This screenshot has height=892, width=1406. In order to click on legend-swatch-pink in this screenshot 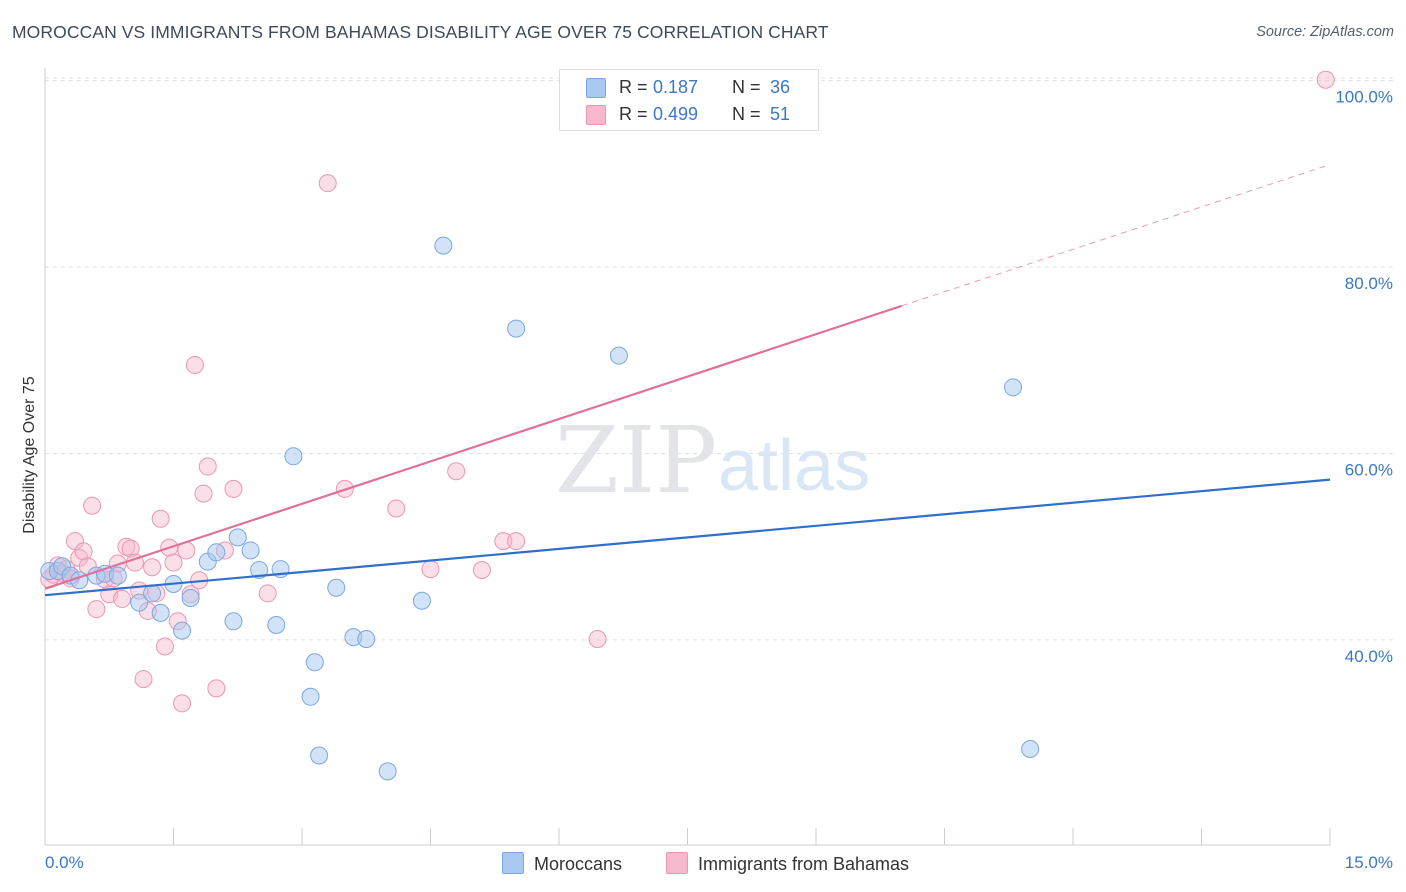, I will do `click(596, 115)`.